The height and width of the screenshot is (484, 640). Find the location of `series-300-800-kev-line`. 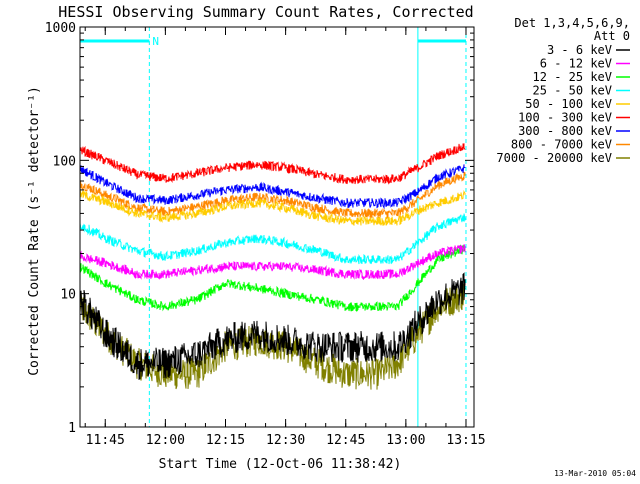

series-300-800-kev-line is located at coordinates (272, 187).